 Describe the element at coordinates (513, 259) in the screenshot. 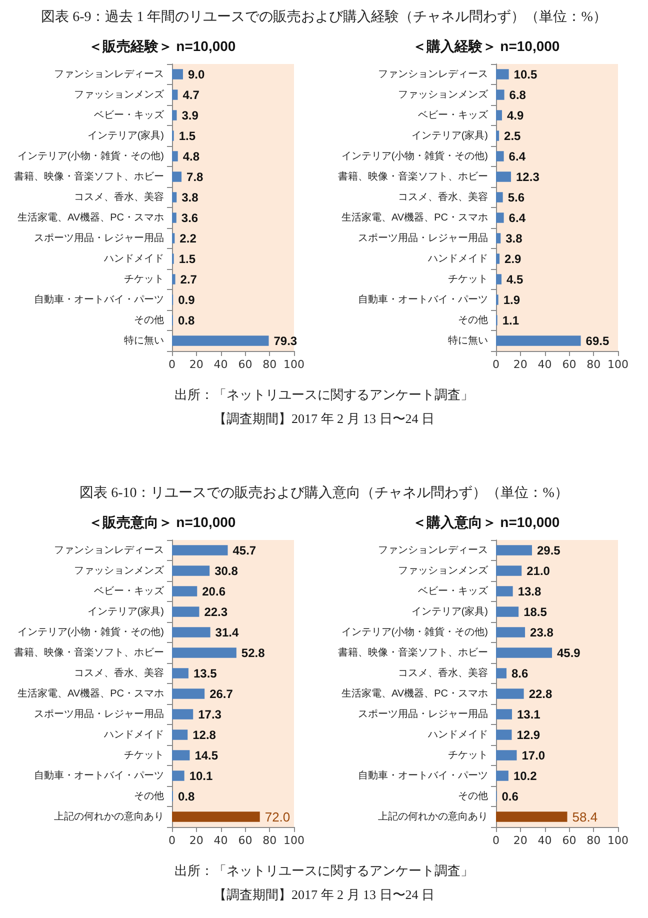

I see `data-label: 2.9` at that location.